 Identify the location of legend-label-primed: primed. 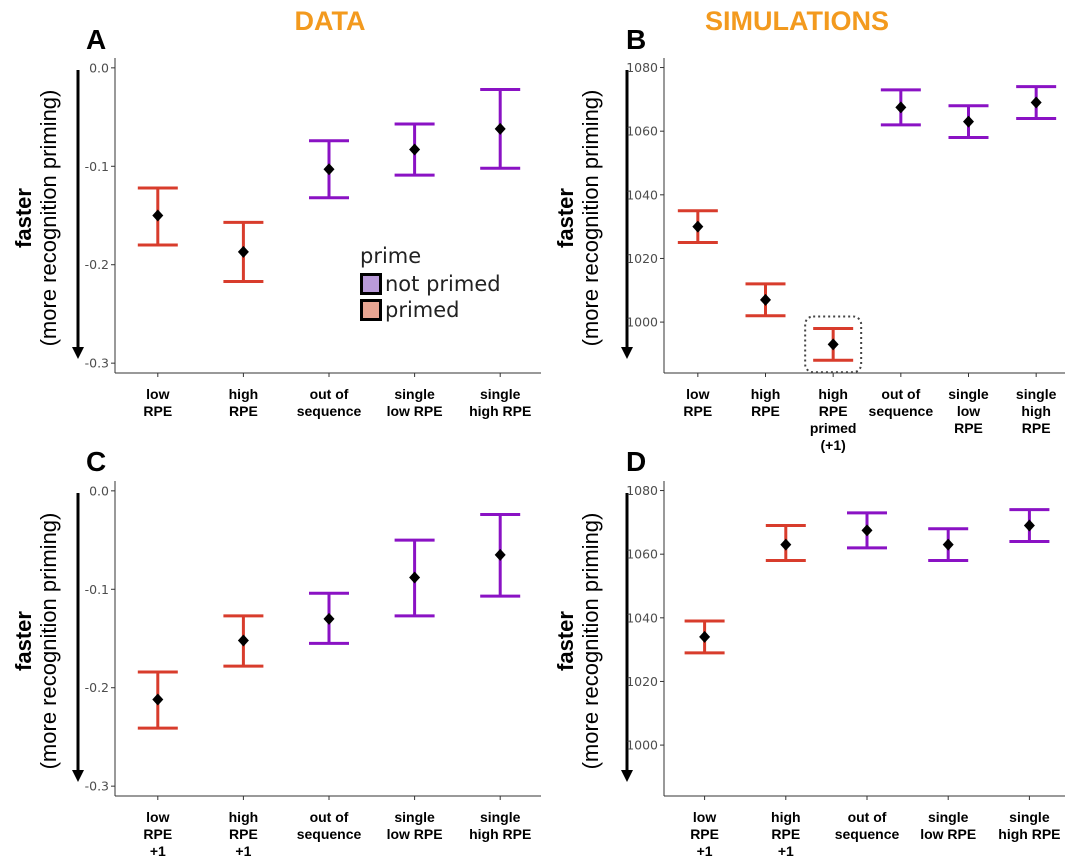
(422, 310).